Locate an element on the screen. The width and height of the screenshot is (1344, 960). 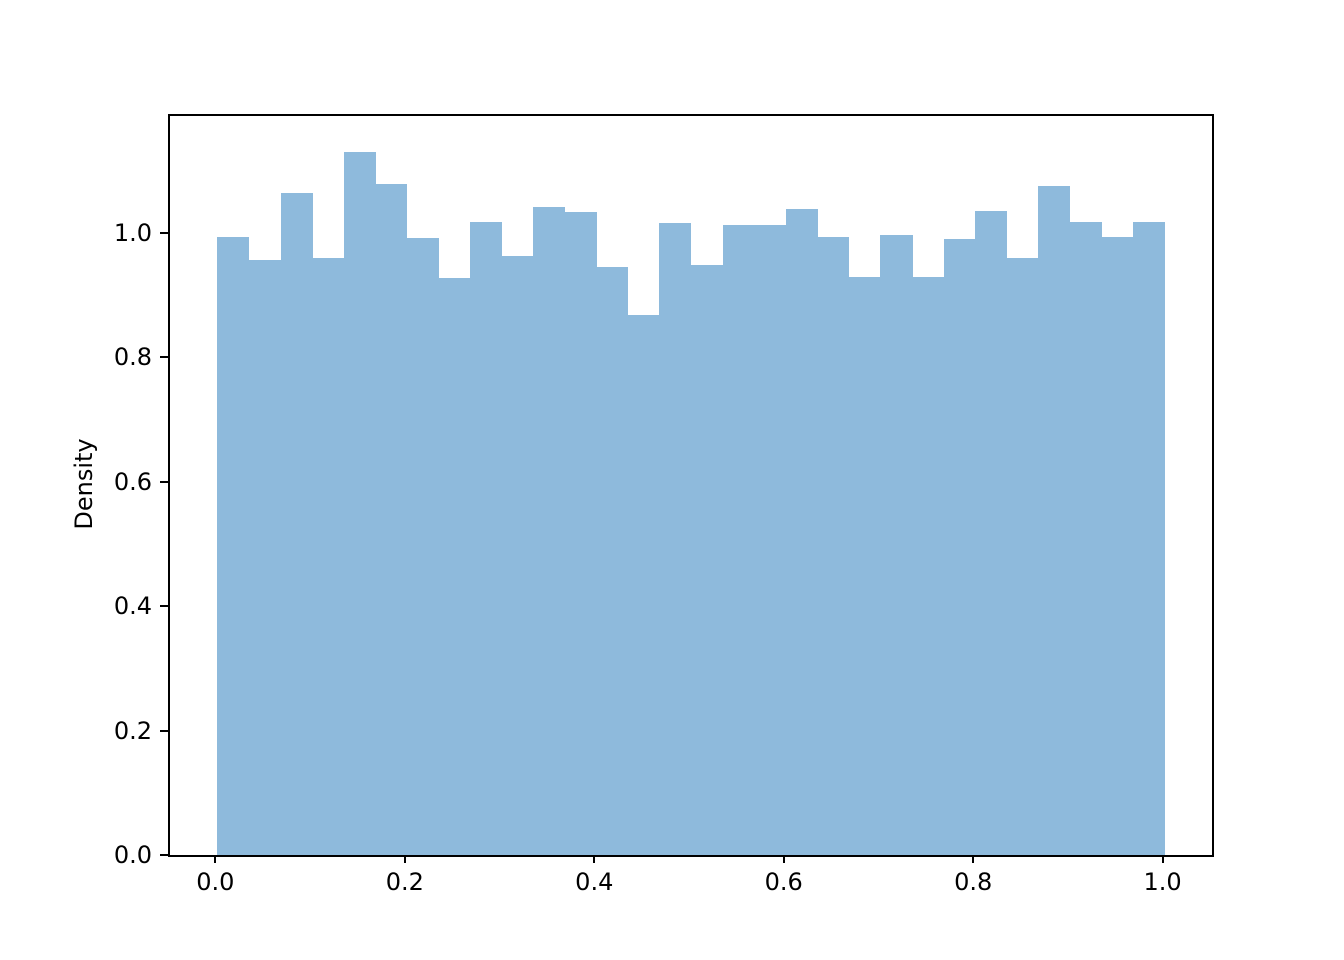
y-tick-label: 0.8 is located at coordinates (132, 357).